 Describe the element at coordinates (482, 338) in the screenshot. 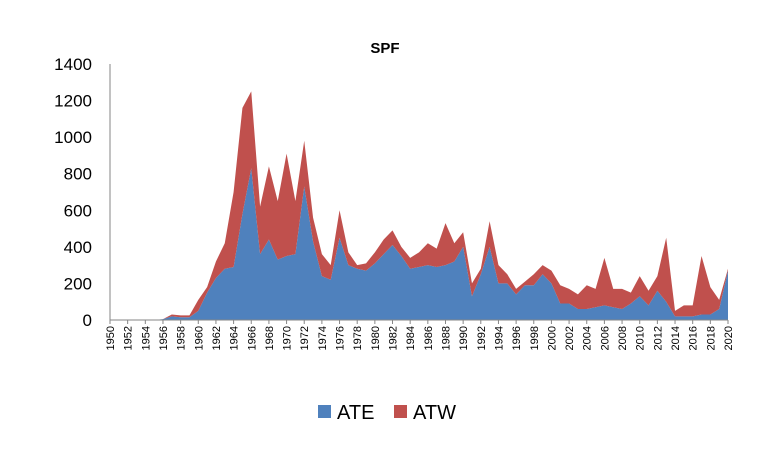

I see `x-tick-label: 1992` at that location.